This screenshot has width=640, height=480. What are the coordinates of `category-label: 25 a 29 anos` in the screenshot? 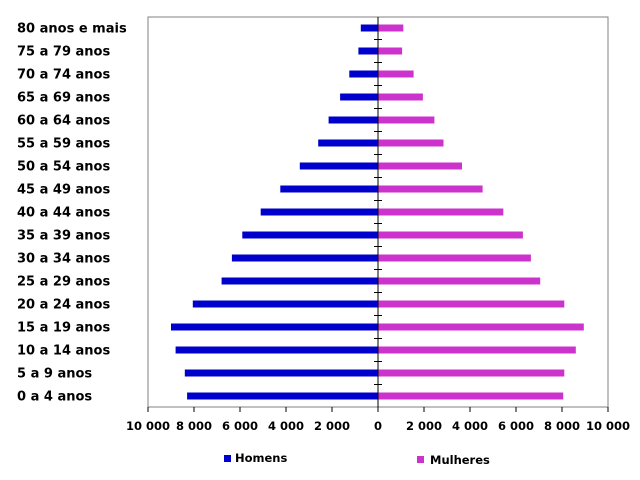 It's located at (63, 282).